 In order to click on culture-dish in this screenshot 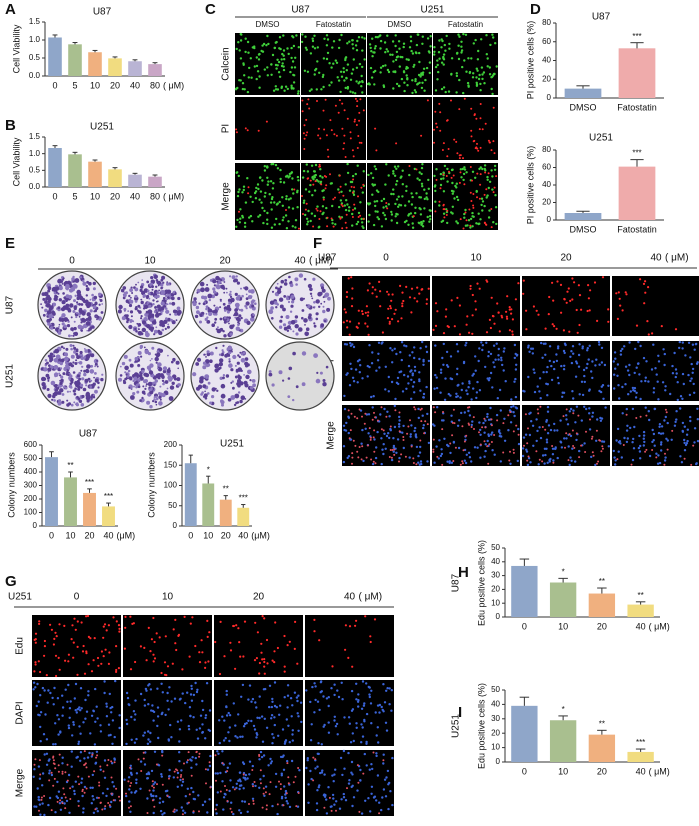, I will do `click(150, 376)`.